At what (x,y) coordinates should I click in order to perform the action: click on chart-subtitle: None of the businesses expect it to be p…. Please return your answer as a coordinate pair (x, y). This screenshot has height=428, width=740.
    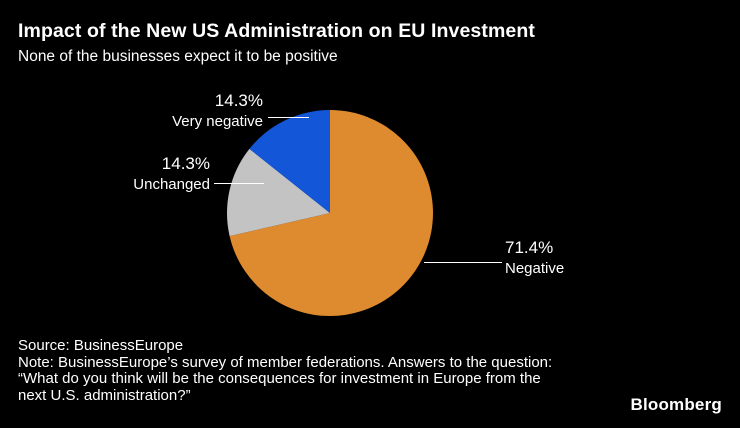
    Looking at the image, I should click on (178, 56).